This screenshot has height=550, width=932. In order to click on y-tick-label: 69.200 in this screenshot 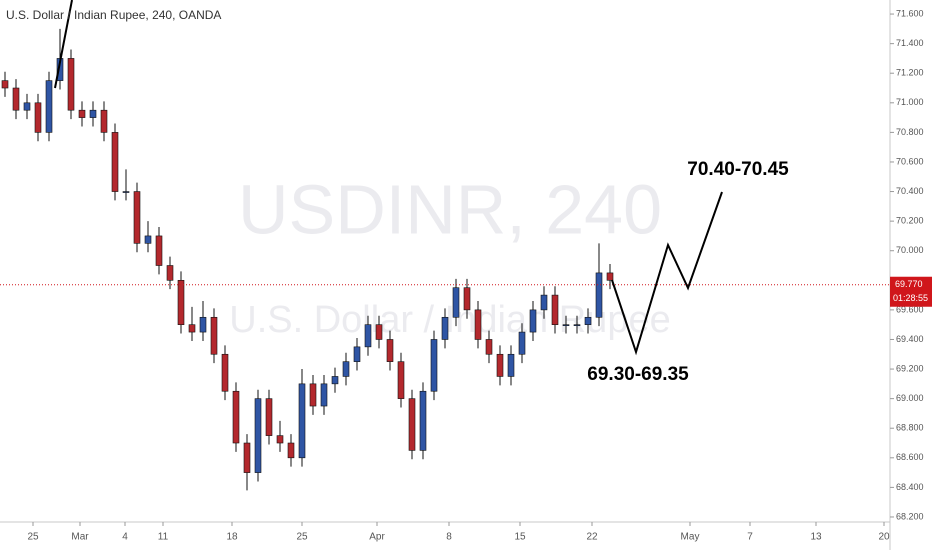, I will do `click(910, 368)`.